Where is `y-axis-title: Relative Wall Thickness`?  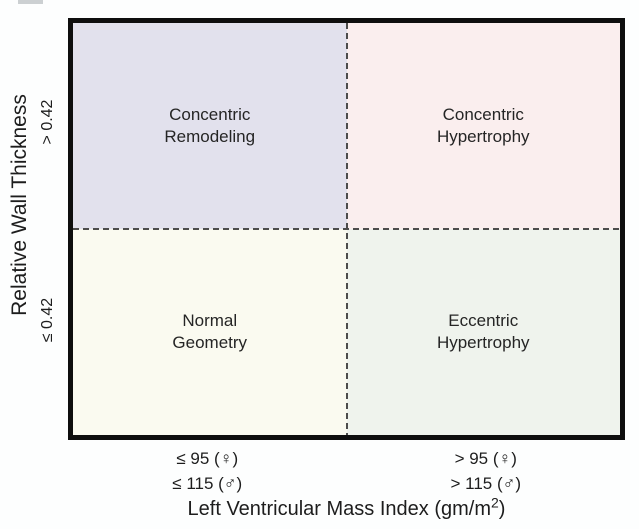
y-axis-title: Relative Wall Thickness is located at coordinates (19, 205).